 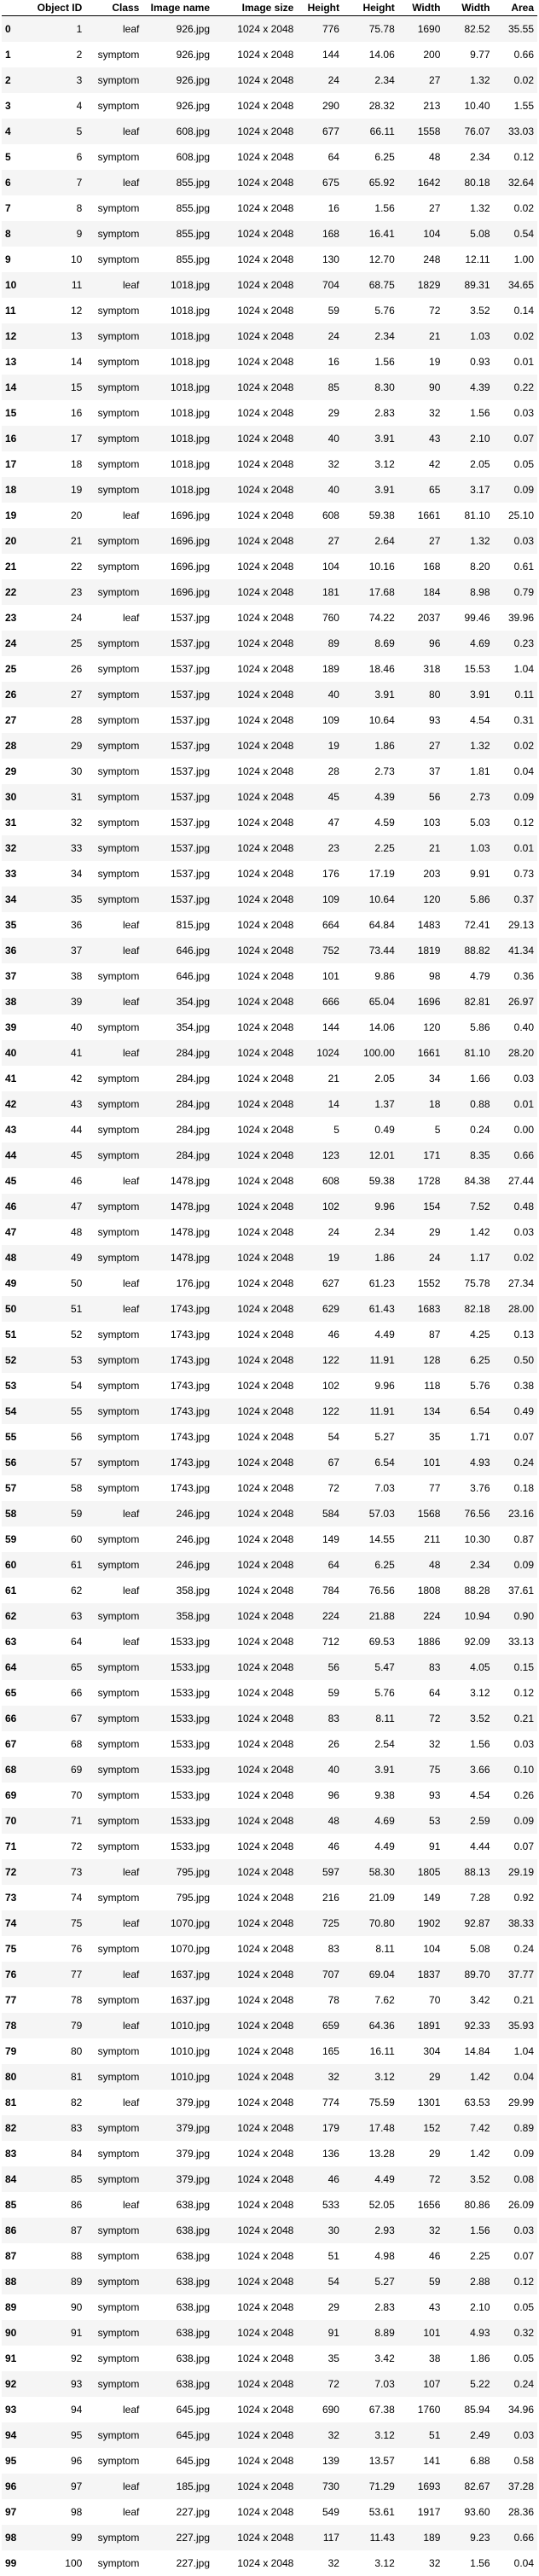 I want to click on cell-height-px: 659, so click(x=320, y=2025).